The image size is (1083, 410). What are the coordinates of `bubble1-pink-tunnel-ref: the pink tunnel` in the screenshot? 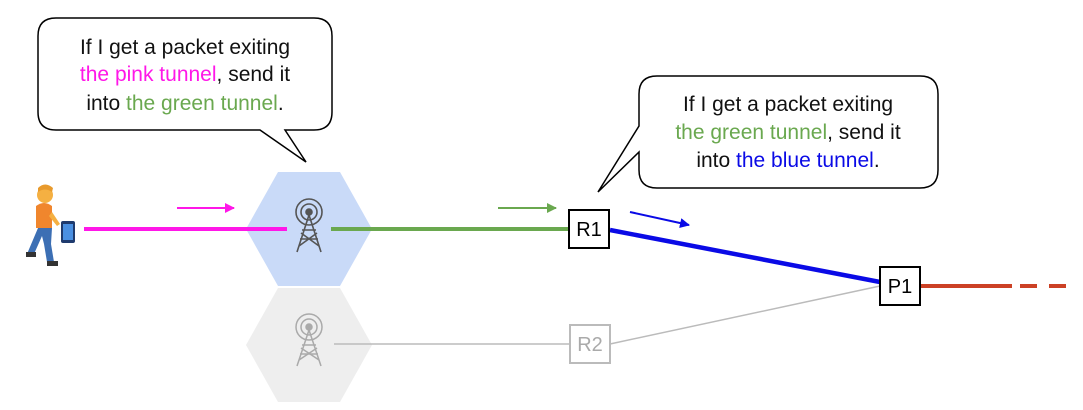 It's located at (148, 74).